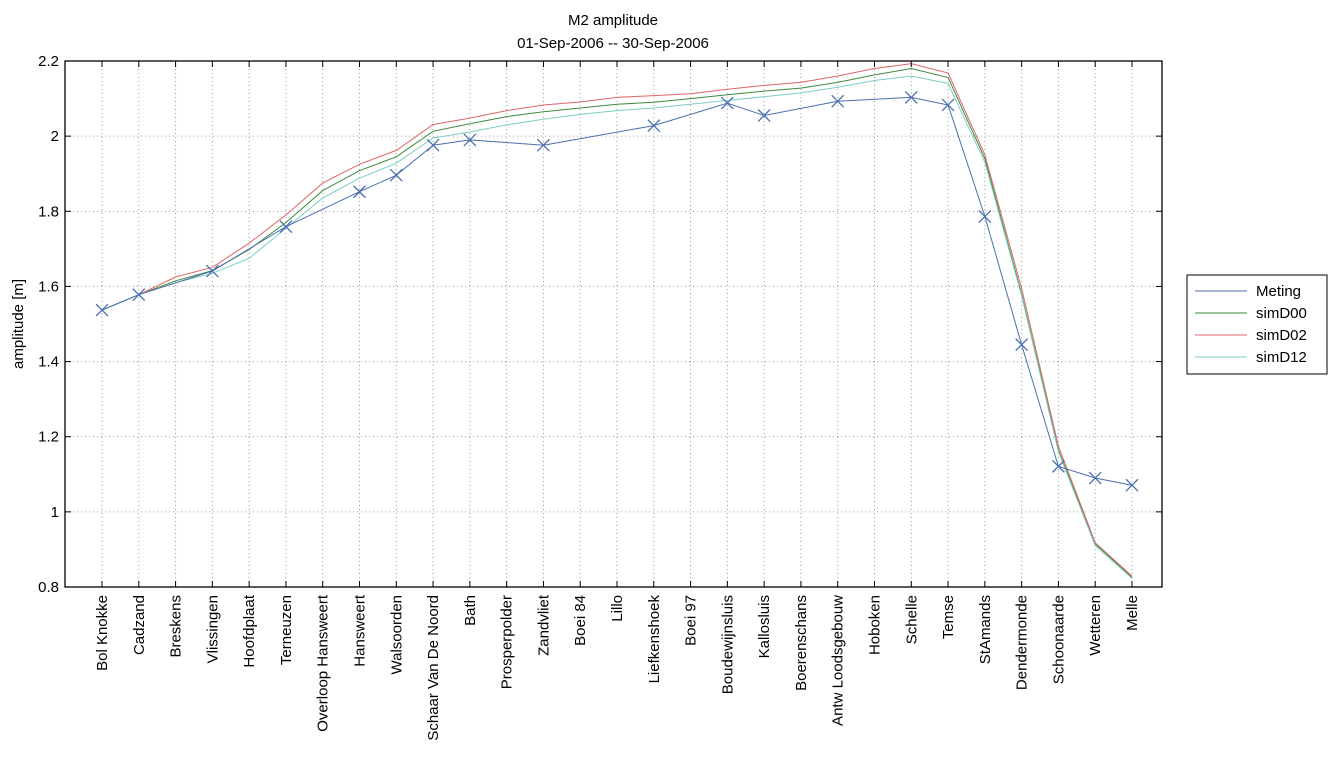 The image size is (1339, 773). Describe the element at coordinates (55, 136) in the screenshot. I see `y-tick-label: 2` at that location.